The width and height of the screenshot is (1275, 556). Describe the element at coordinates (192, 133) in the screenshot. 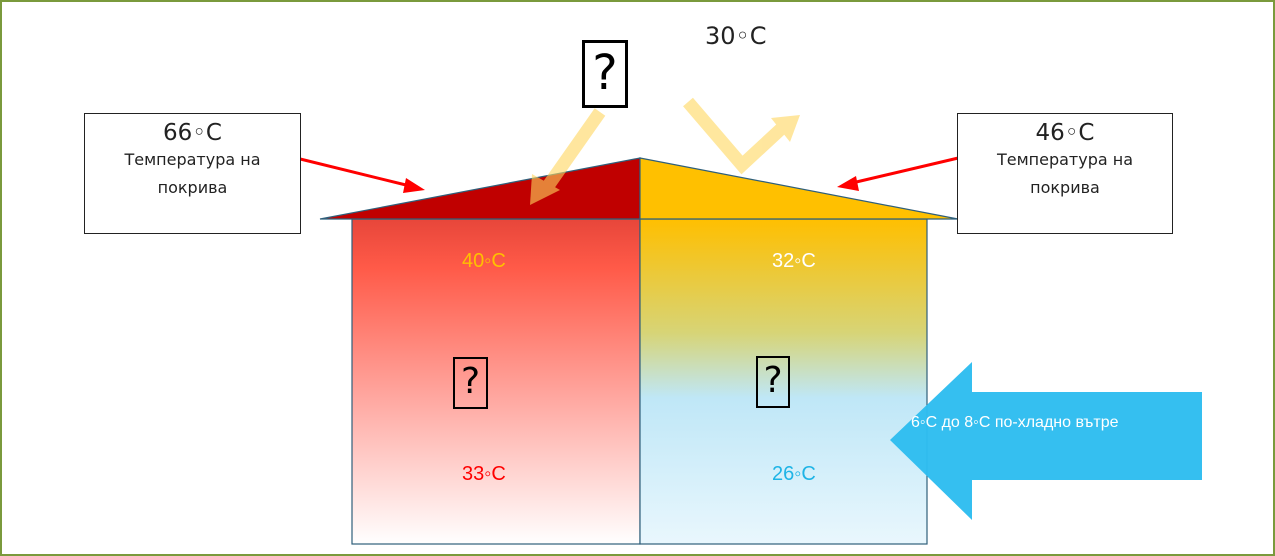

I see `left-roof-temp: 66◦C` at that location.